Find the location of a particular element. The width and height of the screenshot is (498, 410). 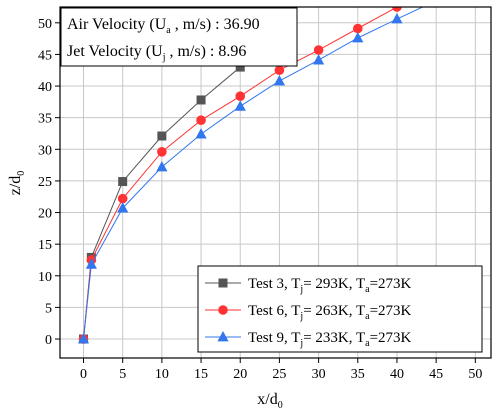

y-tick-label: 0 is located at coordinates (48, 340).